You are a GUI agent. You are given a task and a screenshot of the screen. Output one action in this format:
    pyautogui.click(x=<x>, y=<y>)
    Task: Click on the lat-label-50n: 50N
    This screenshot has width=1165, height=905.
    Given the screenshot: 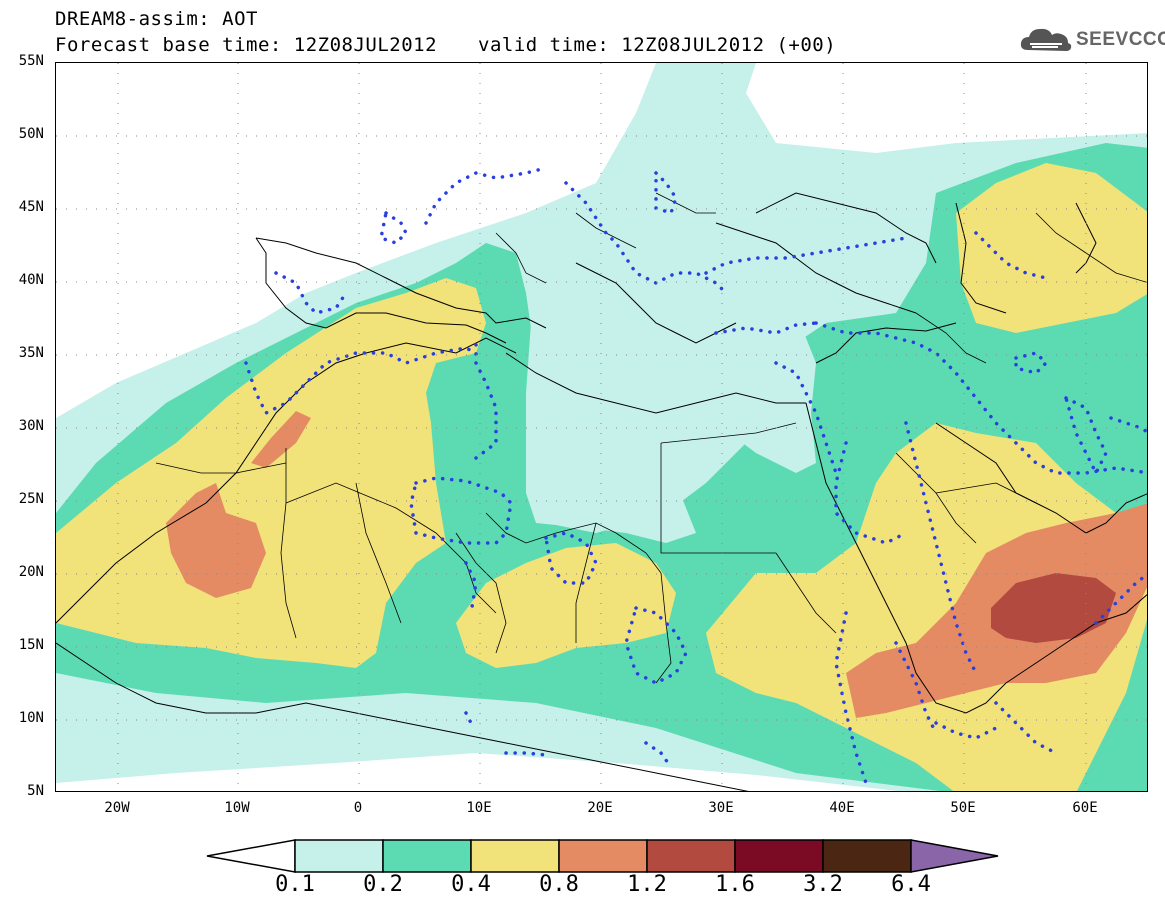 What is the action you would take?
    pyautogui.click(x=31, y=134)
    